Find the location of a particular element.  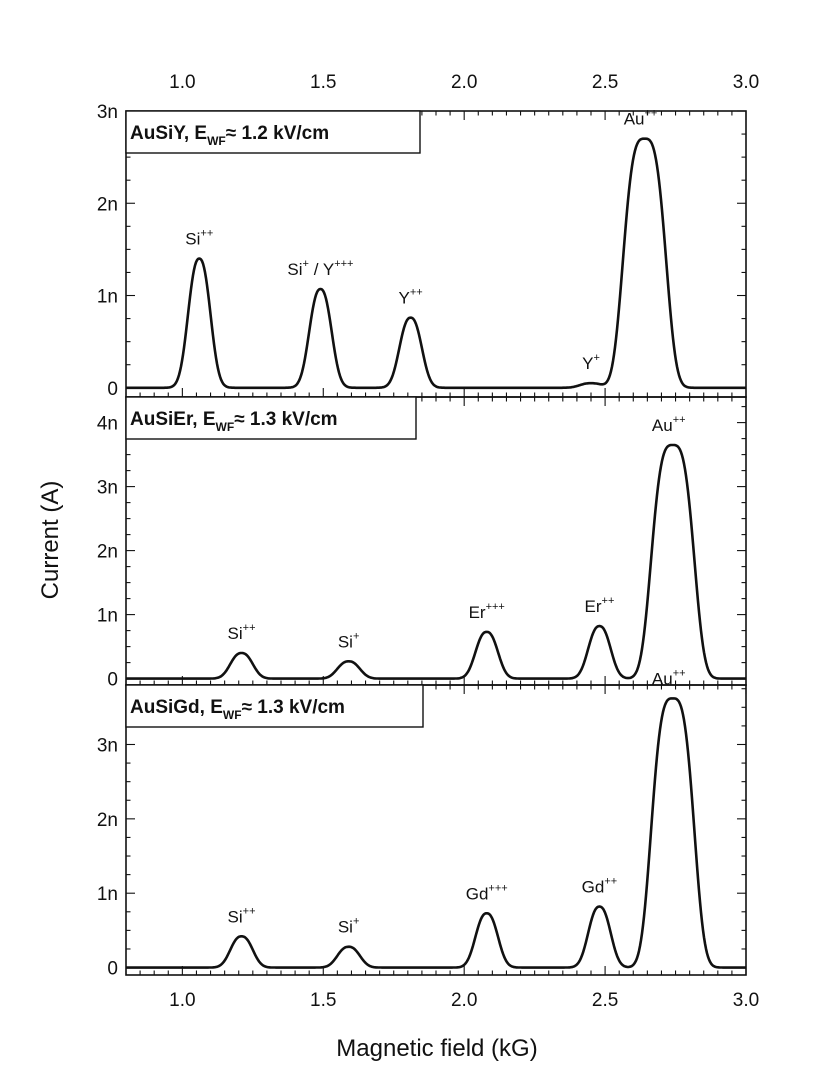

x-tick-label-top: 1.5 is located at coordinates (323, 82).